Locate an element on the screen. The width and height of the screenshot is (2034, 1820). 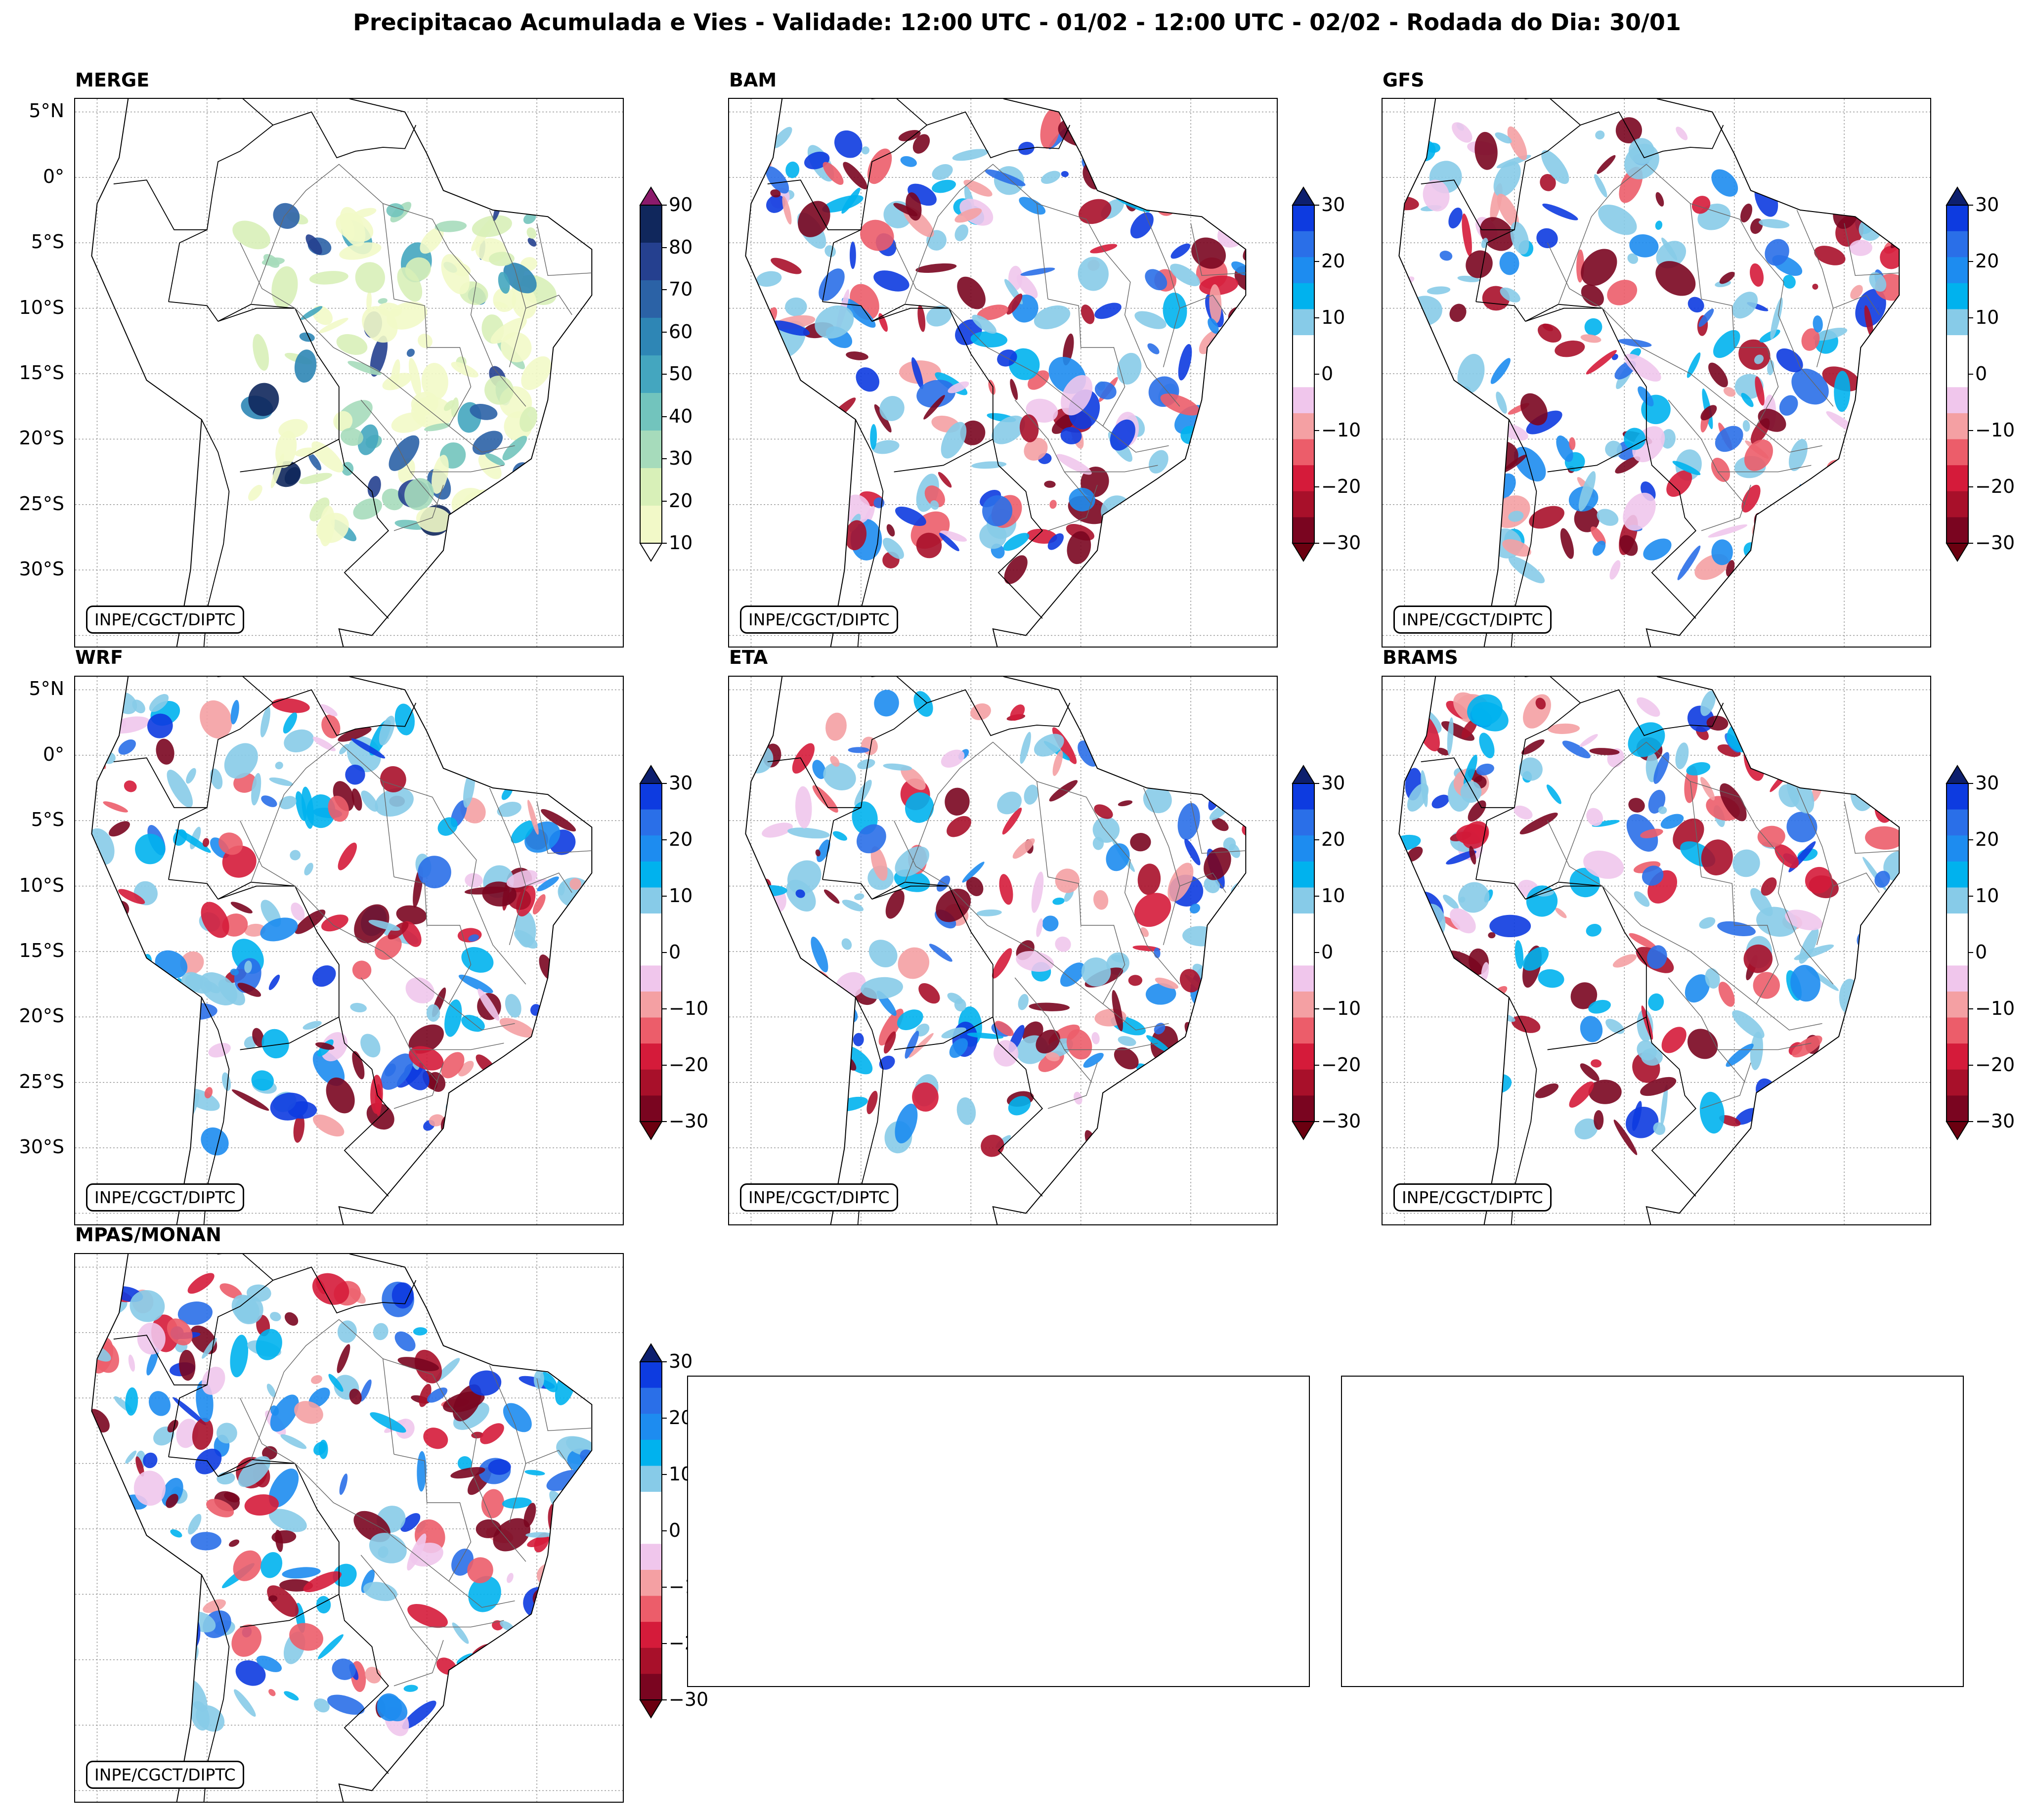
panel-title-wrf: WRF is located at coordinates (100, 657).